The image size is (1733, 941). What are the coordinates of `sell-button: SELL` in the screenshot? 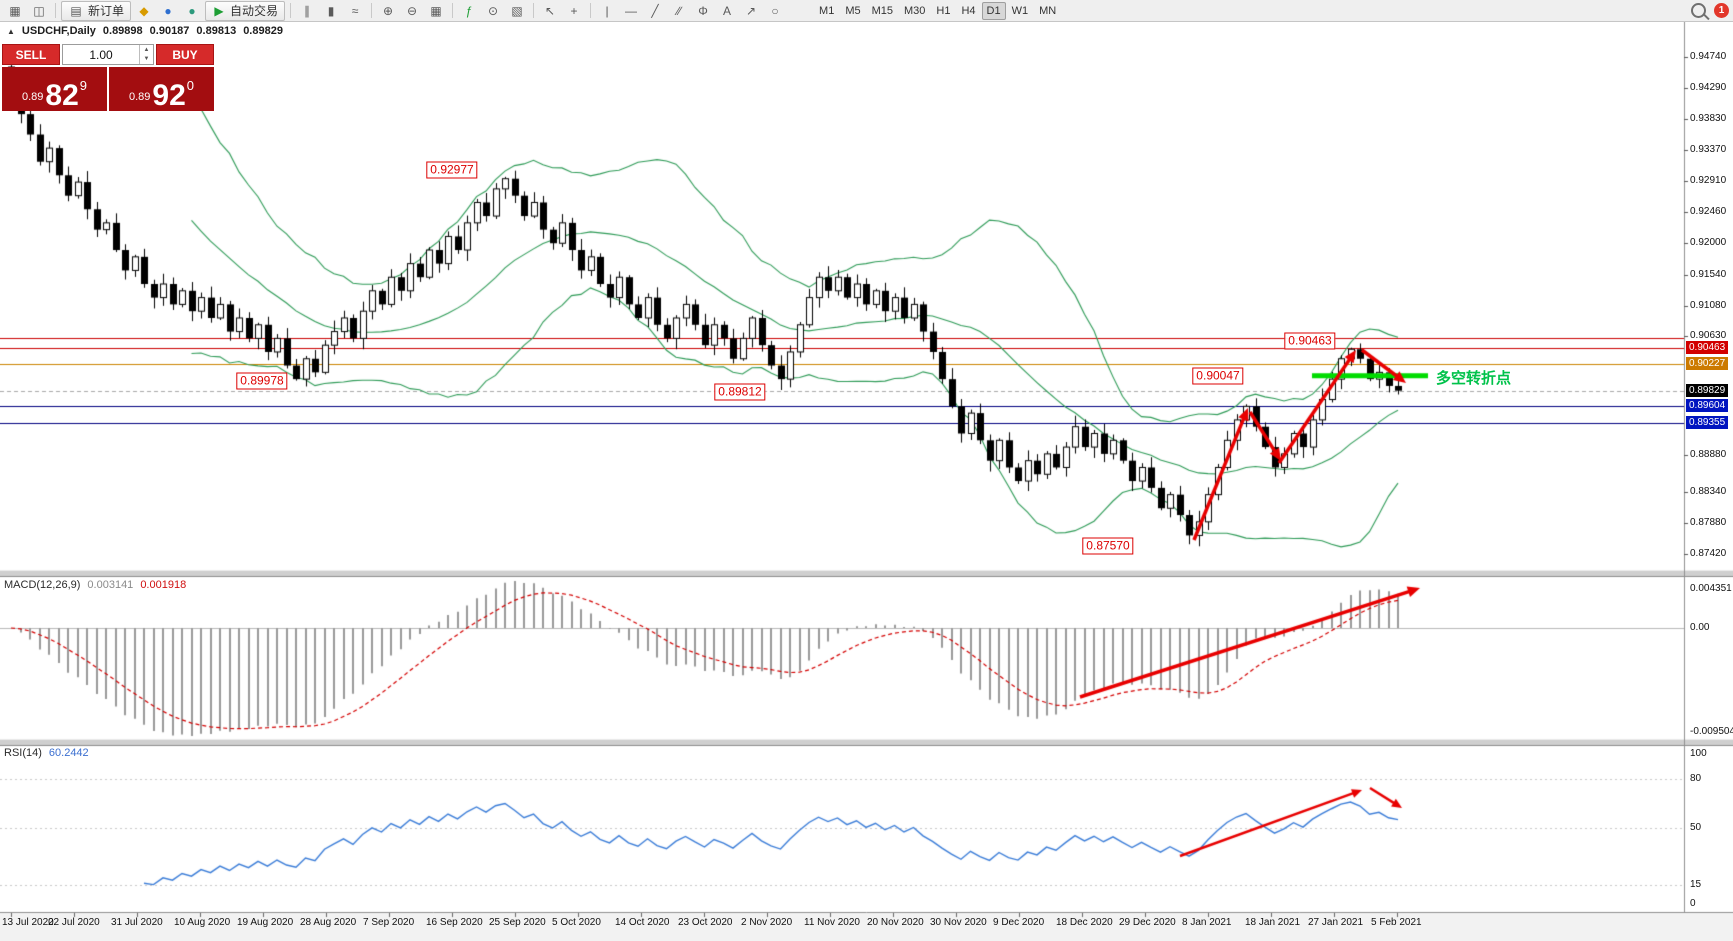 It's located at (31, 54).